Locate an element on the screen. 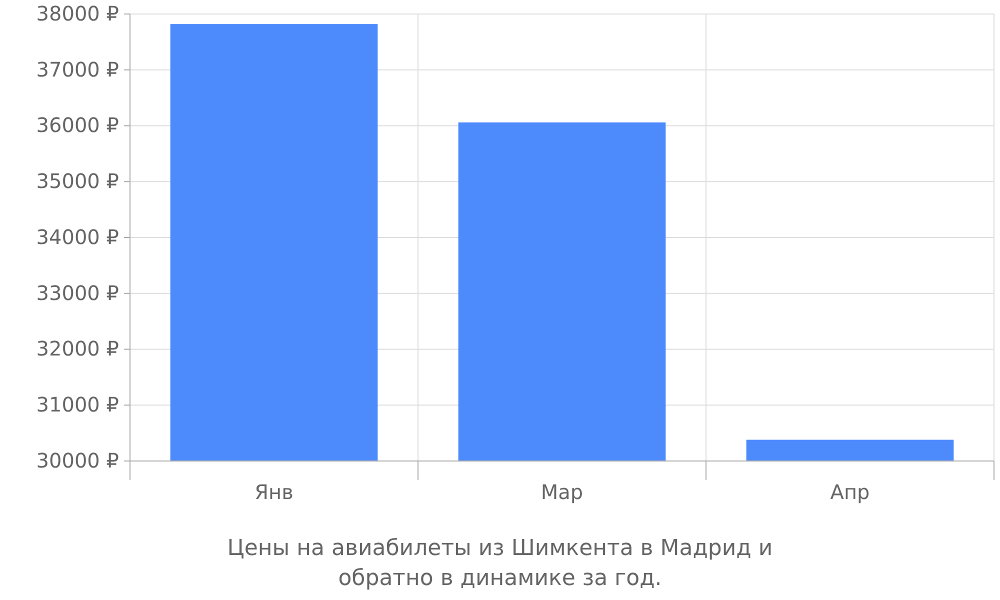 The width and height of the screenshot is (1000, 600). y-tick-label: 33000 ₽ is located at coordinates (78, 292).